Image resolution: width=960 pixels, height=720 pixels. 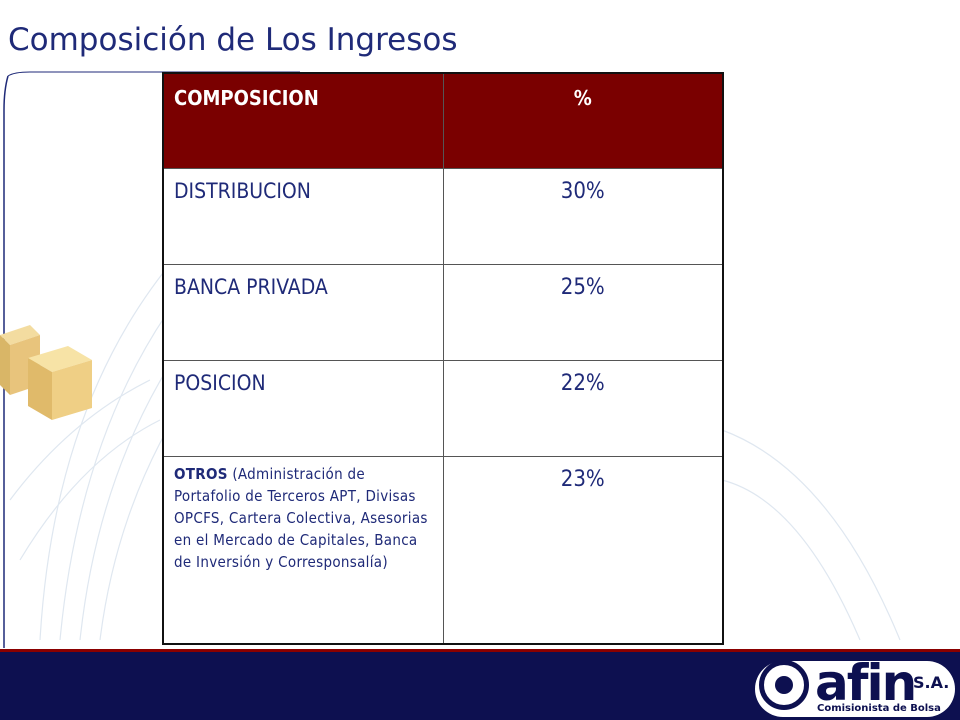 What do you see at coordinates (46, 372) in the screenshot?
I see `cubes-decoration` at bounding box center [46, 372].